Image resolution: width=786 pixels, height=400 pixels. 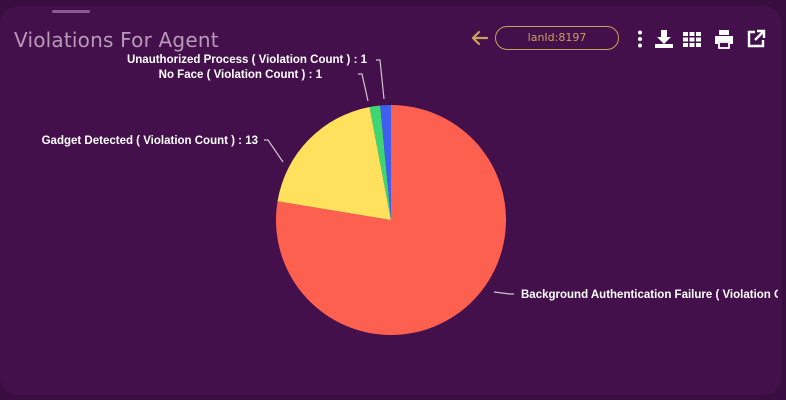 What do you see at coordinates (334, 163) in the screenshot?
I see `pie-slice-gadget-detected` at bounding box center [334, 163].